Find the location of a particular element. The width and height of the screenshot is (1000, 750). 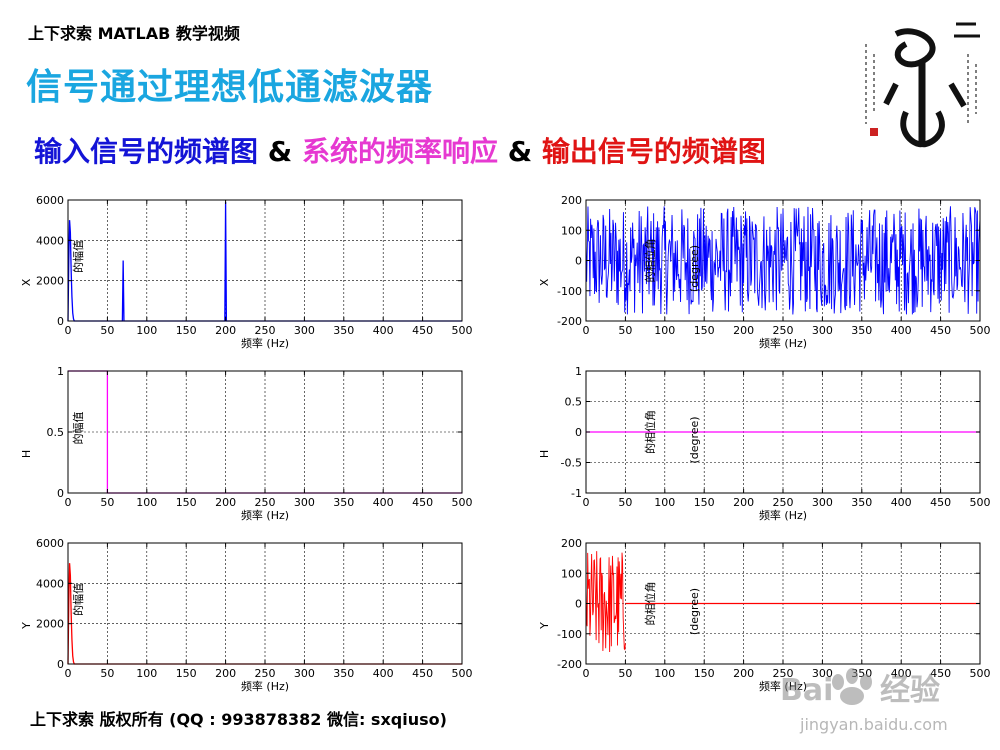

calligraphy-logo-icon is located at coordinates (922, 85).